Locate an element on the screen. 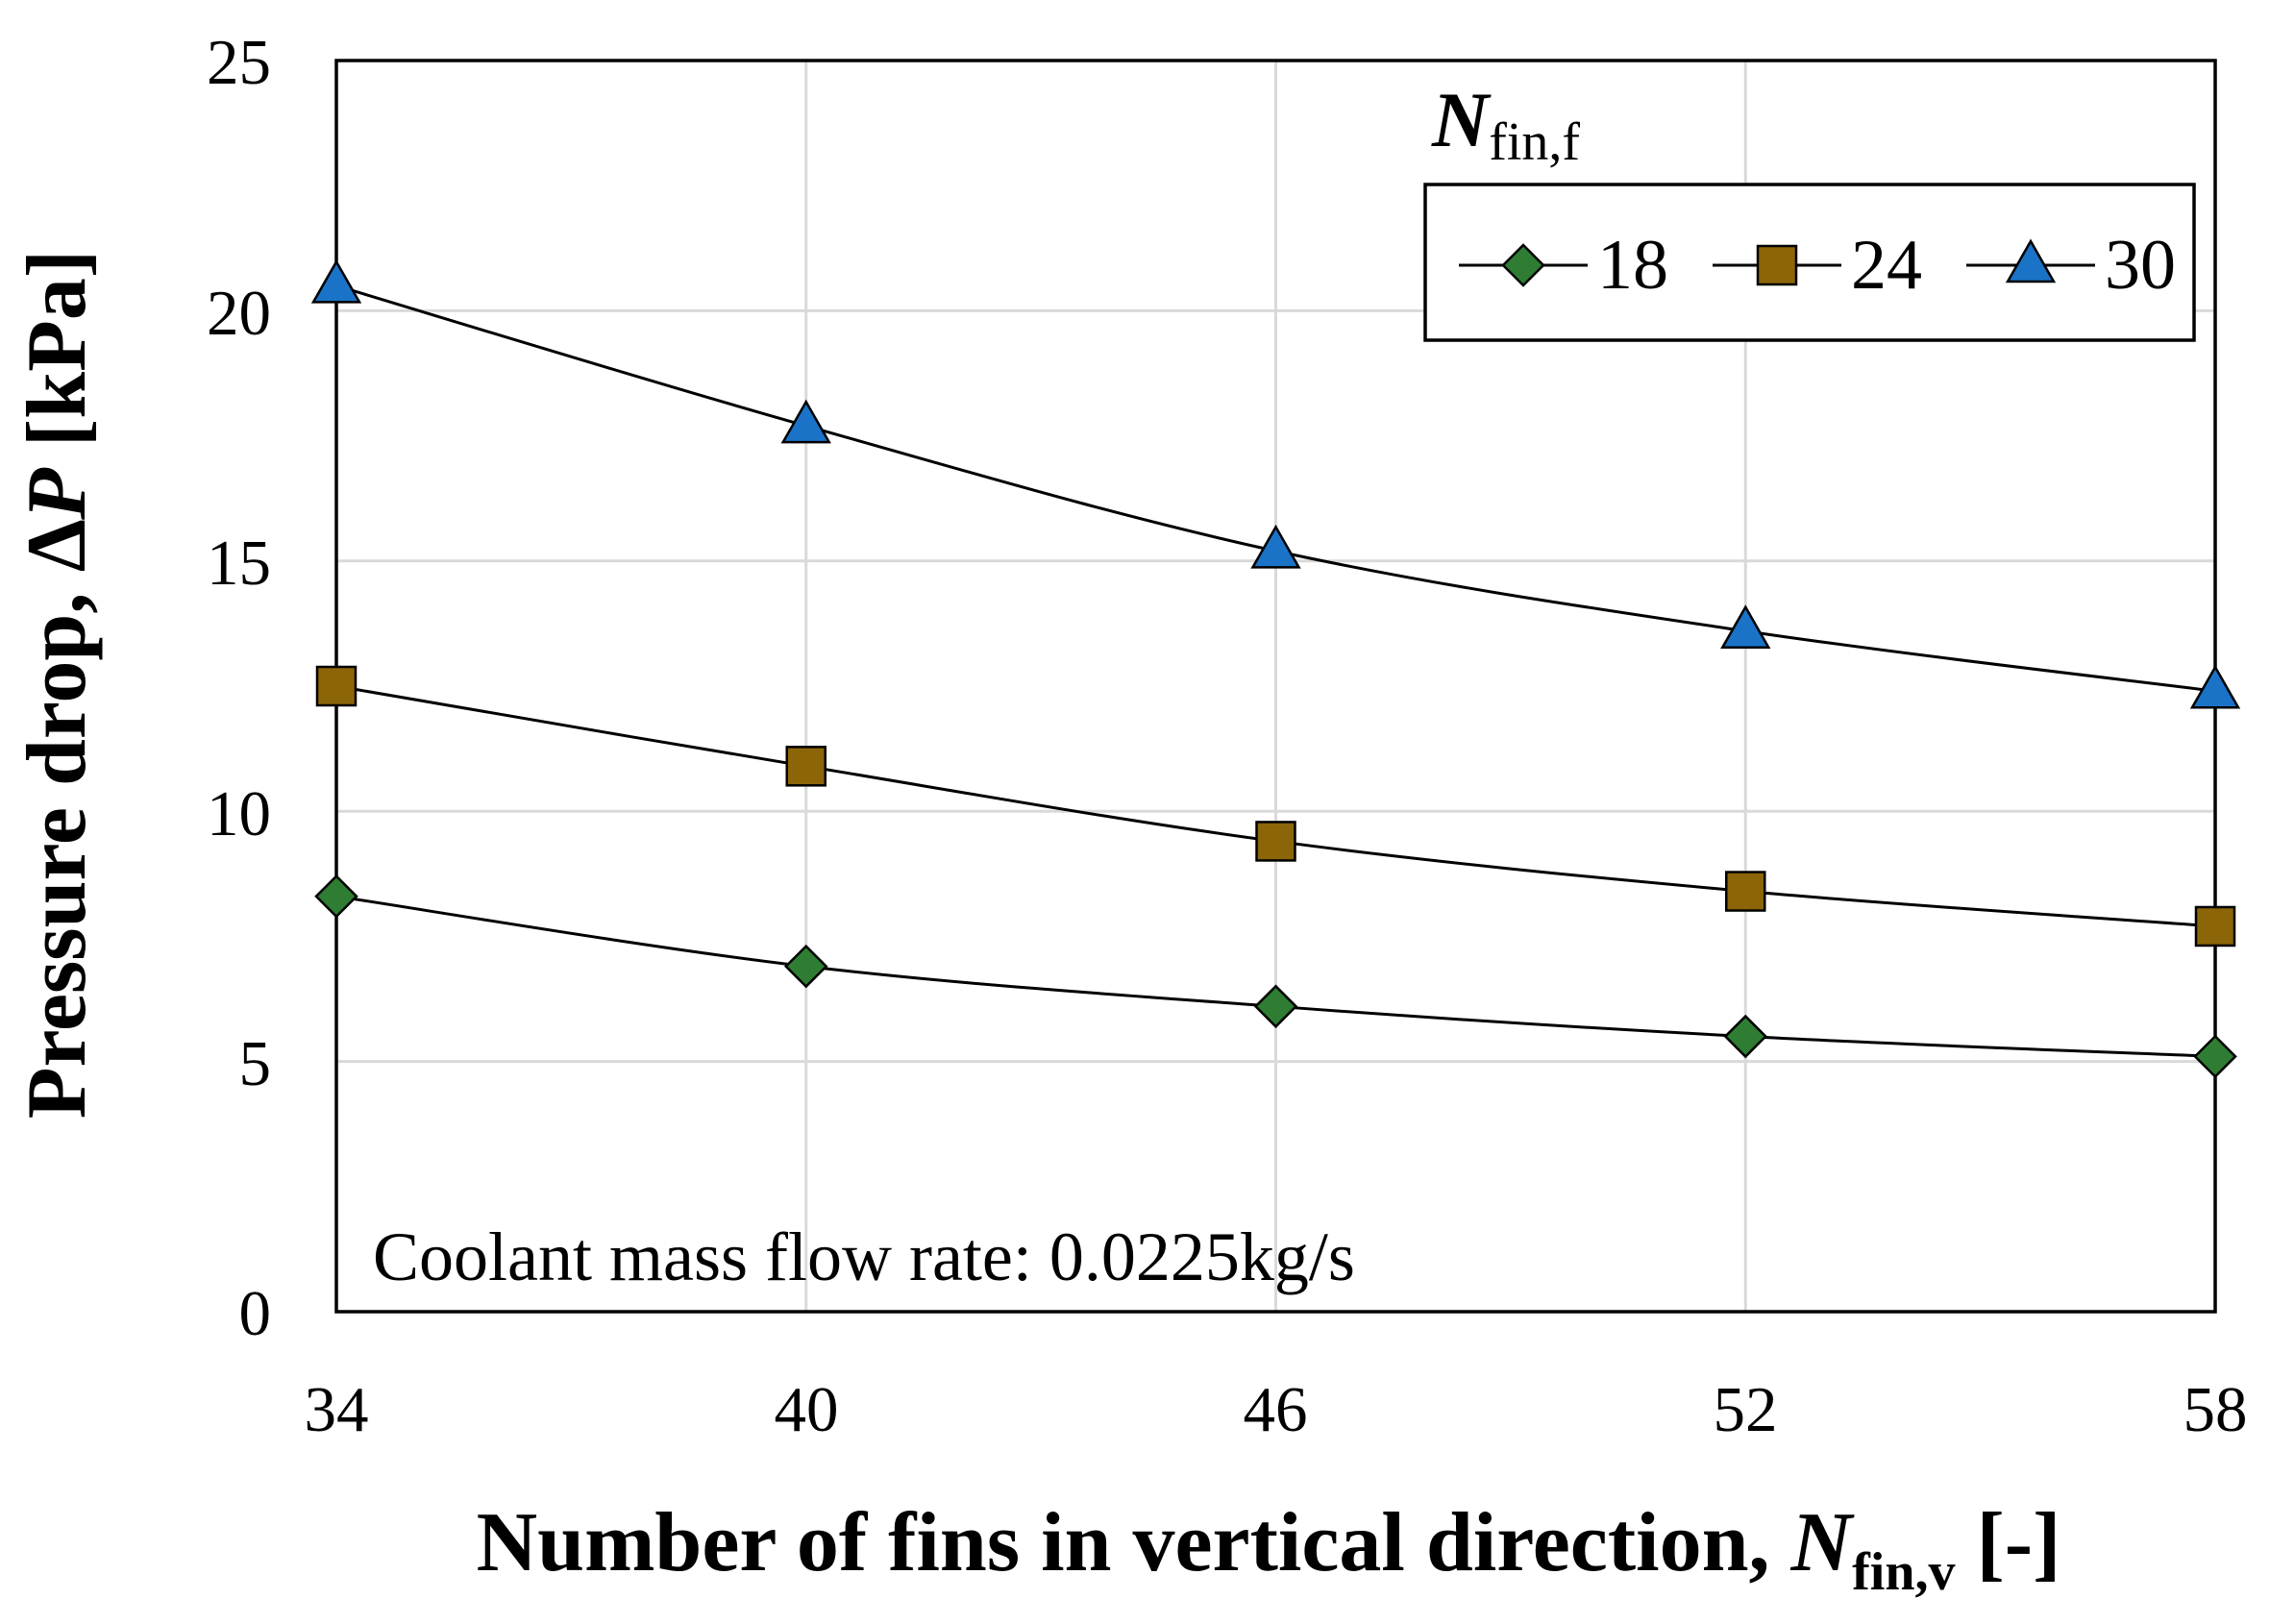 Image resolution: width=2270 pixels, height=1624 pixels. legend-title: Nfin,f is located at coordinates (1505, 124).